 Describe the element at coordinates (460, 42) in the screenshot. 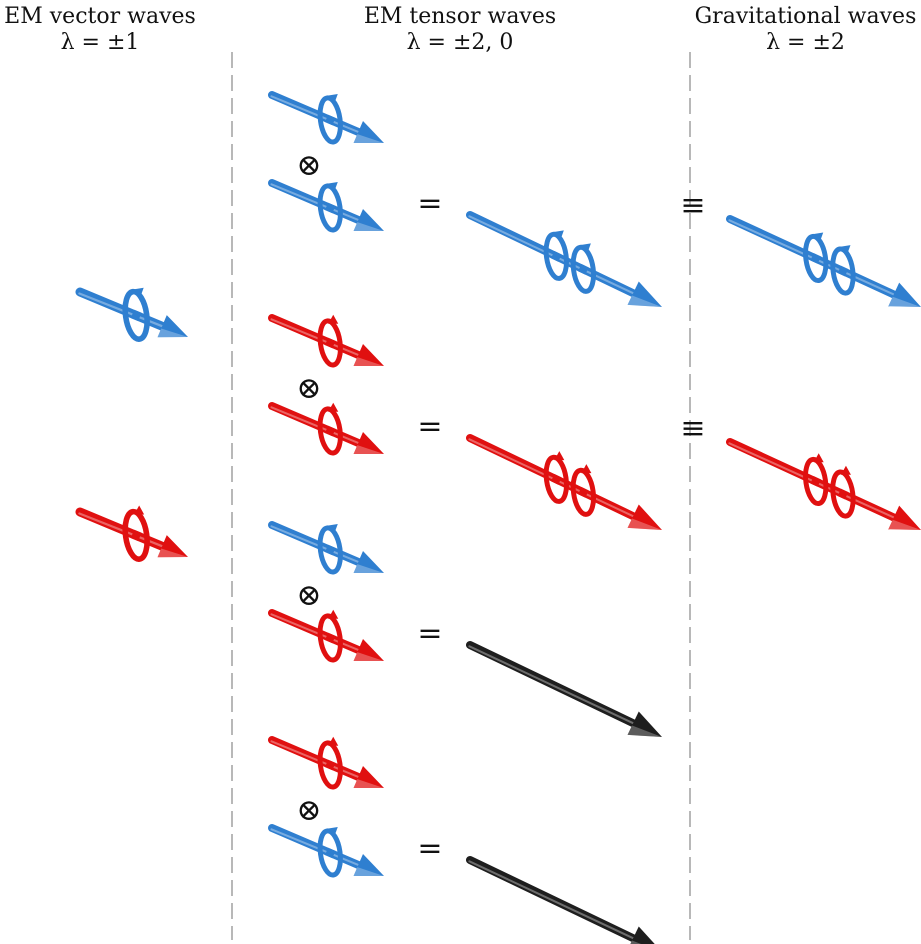

I see `column-title-em-tensor-helicity: λ = ±2, 0` at that location.